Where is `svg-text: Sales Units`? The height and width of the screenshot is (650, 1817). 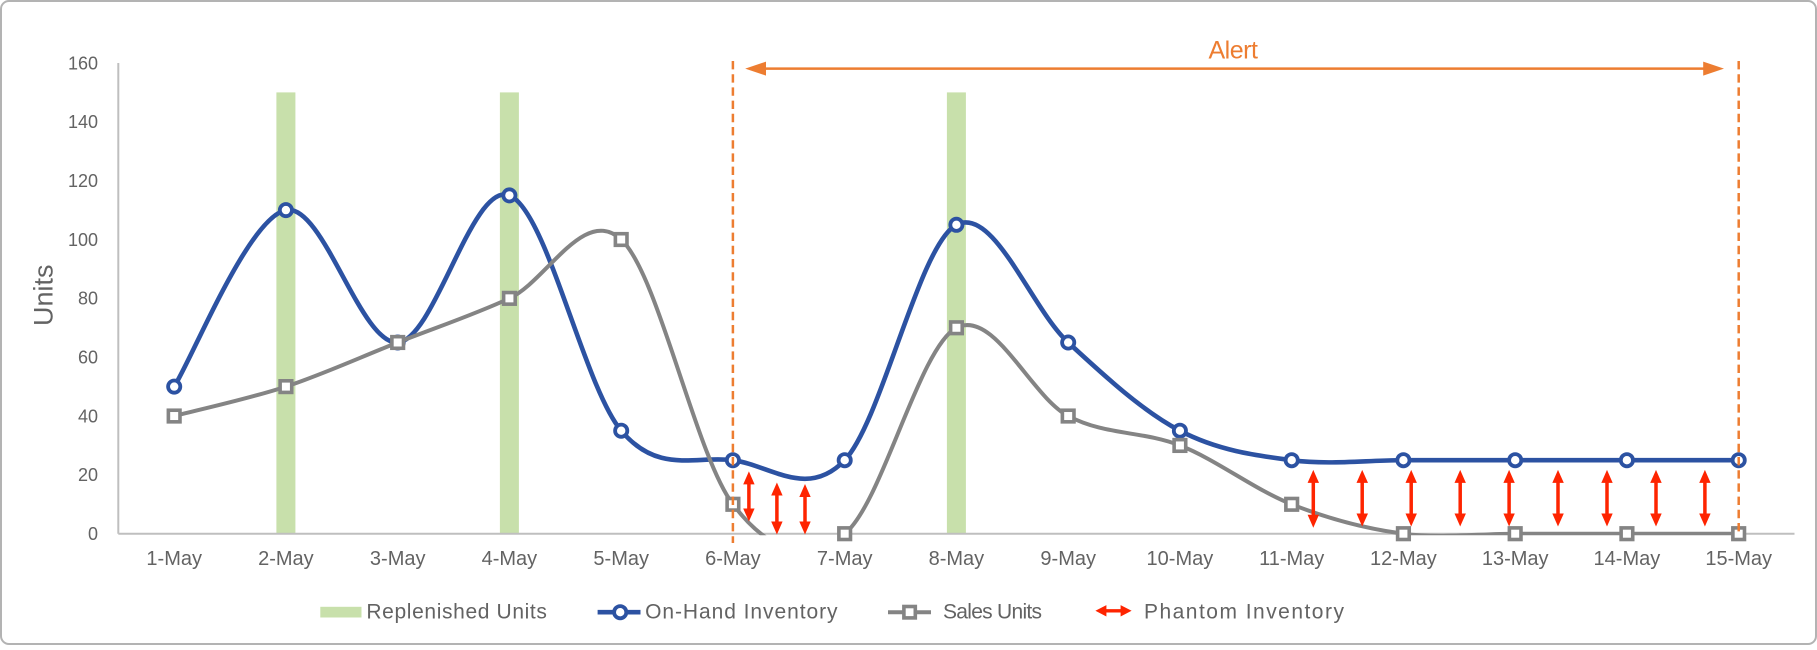
svg-text: Sales Units is located at coordinates (992, 611).